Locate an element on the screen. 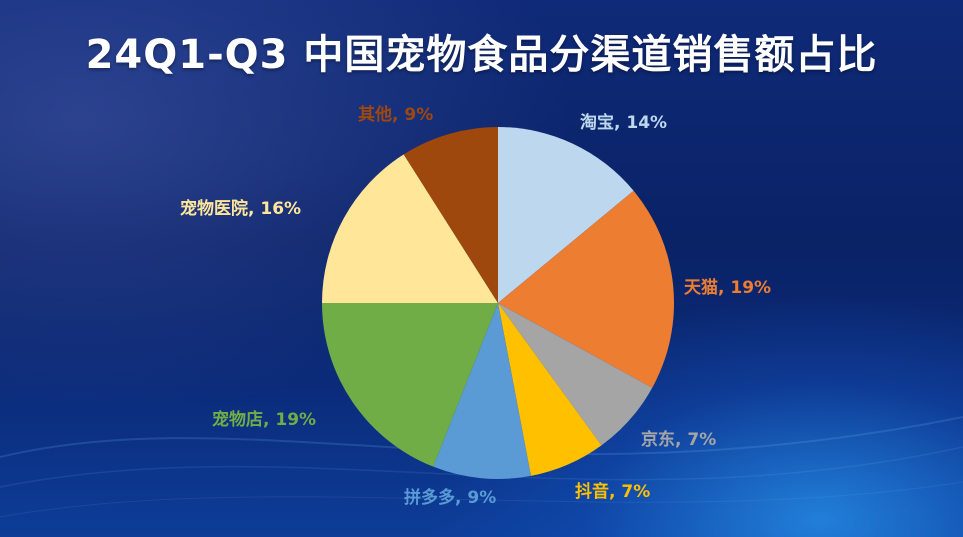  data-label-5: 拼多多, 9% is located at coordinates (450, 497).